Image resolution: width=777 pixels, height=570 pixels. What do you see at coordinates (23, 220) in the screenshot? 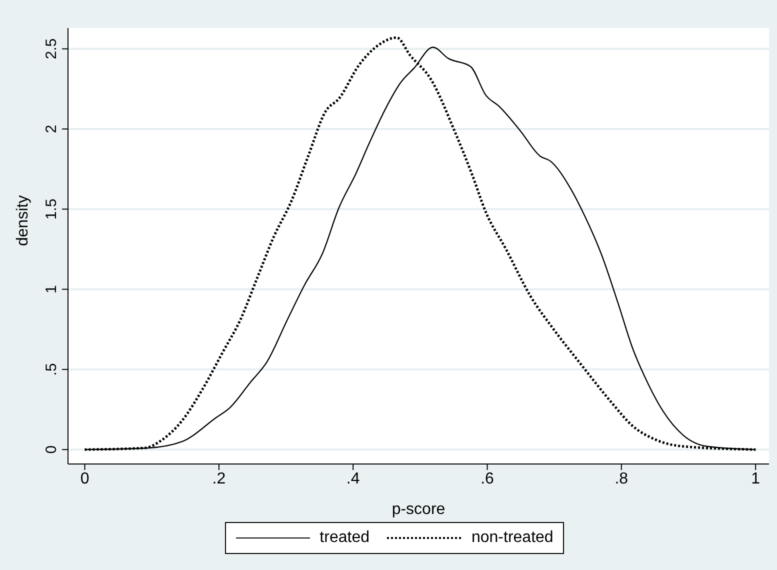
I see `y-axis-title: density` at bounding box center [23, 220].